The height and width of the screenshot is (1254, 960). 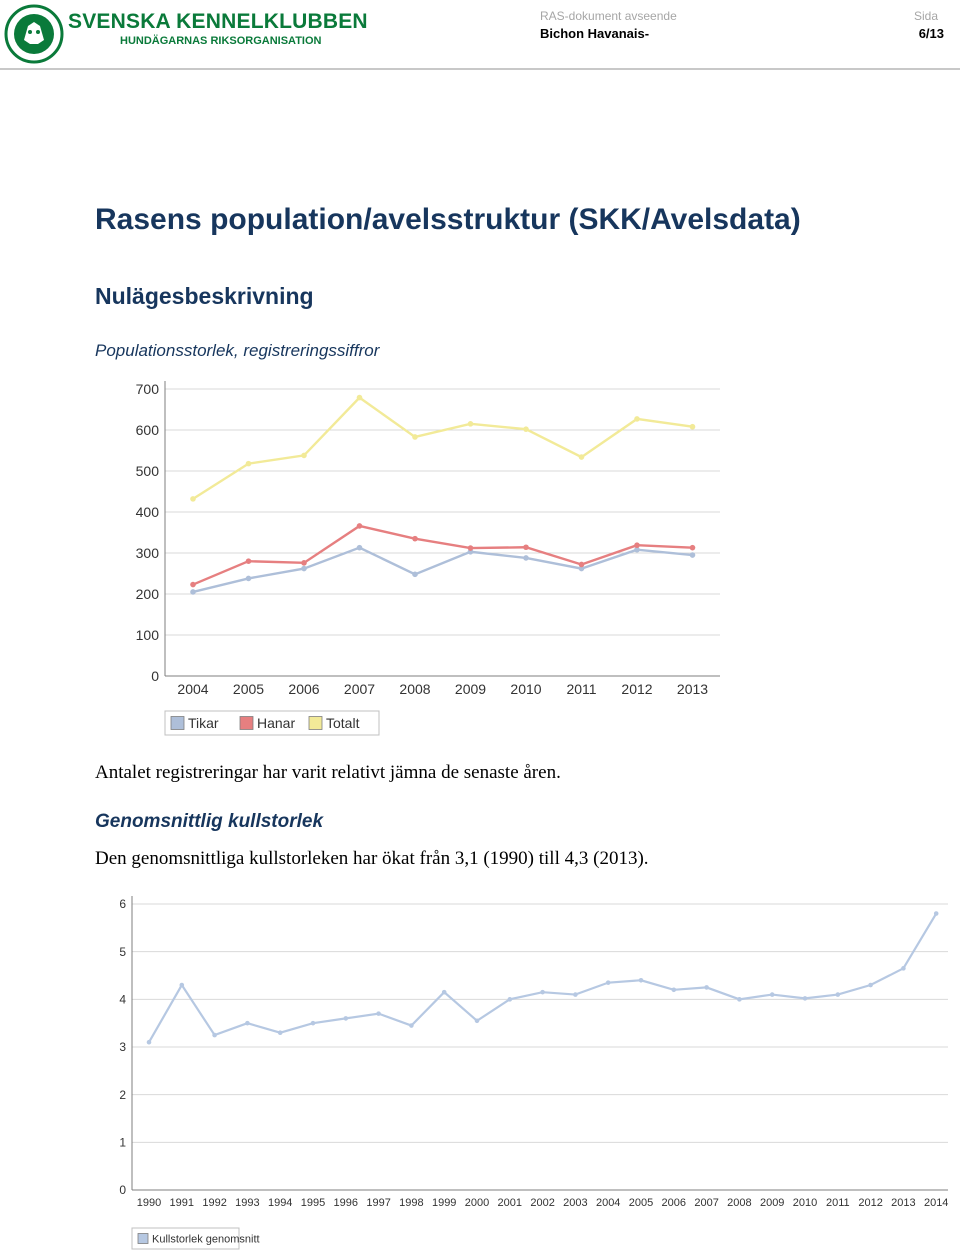 I want to click on y-tick-label: 6, so click(x=122, y=904).